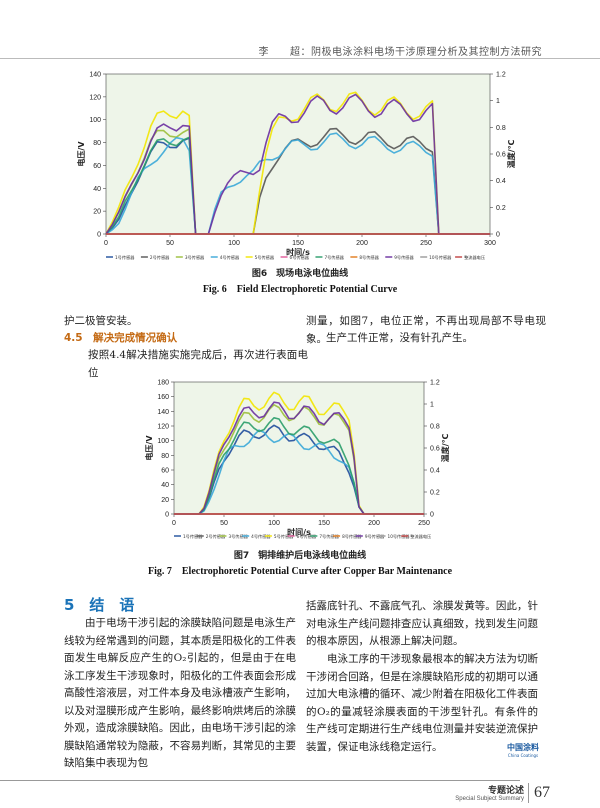  What do you see at coordinates (490, 243) in the screenshot?
I see `x-tick-label: 300` at bounding box center [490, 243].